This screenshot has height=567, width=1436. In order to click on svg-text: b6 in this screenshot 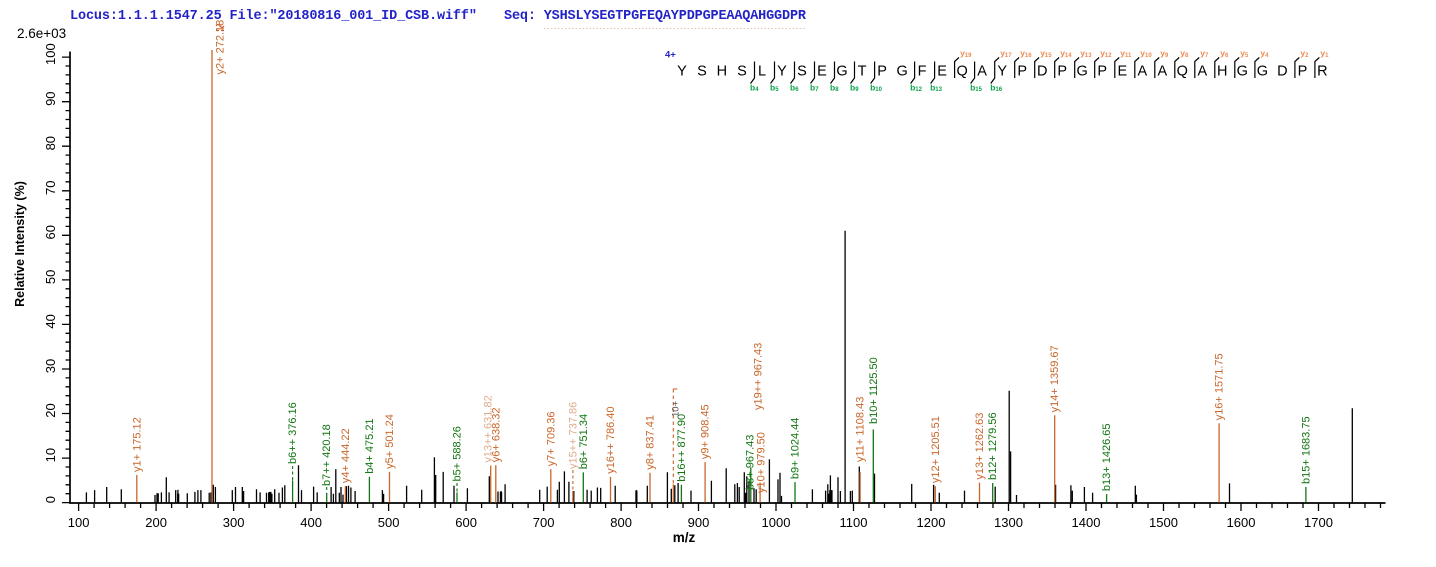, I will do `click(794, 87)`.